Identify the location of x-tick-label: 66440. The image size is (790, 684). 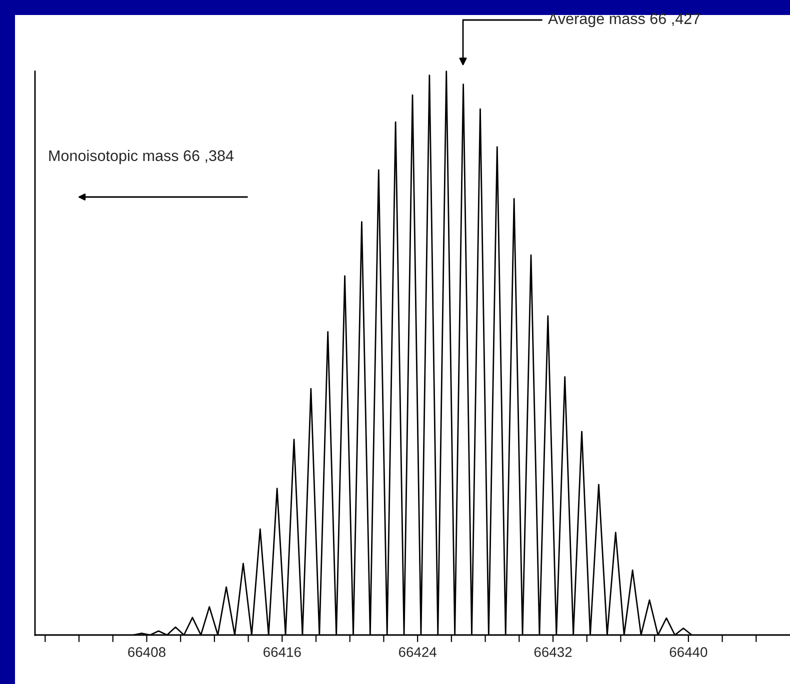
(689, 652).